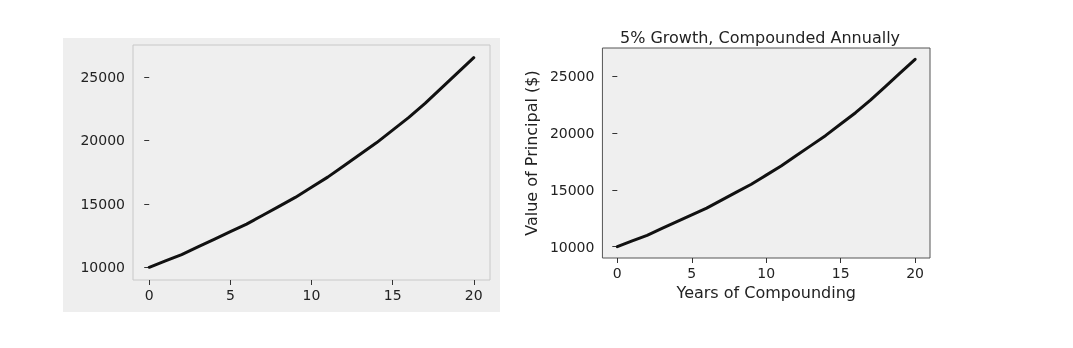 Image resolution: width=1073 pixels, height=348 pixels. I want to click on chart-title: 5% Growth, Compounded Annually, so click(760, 37).